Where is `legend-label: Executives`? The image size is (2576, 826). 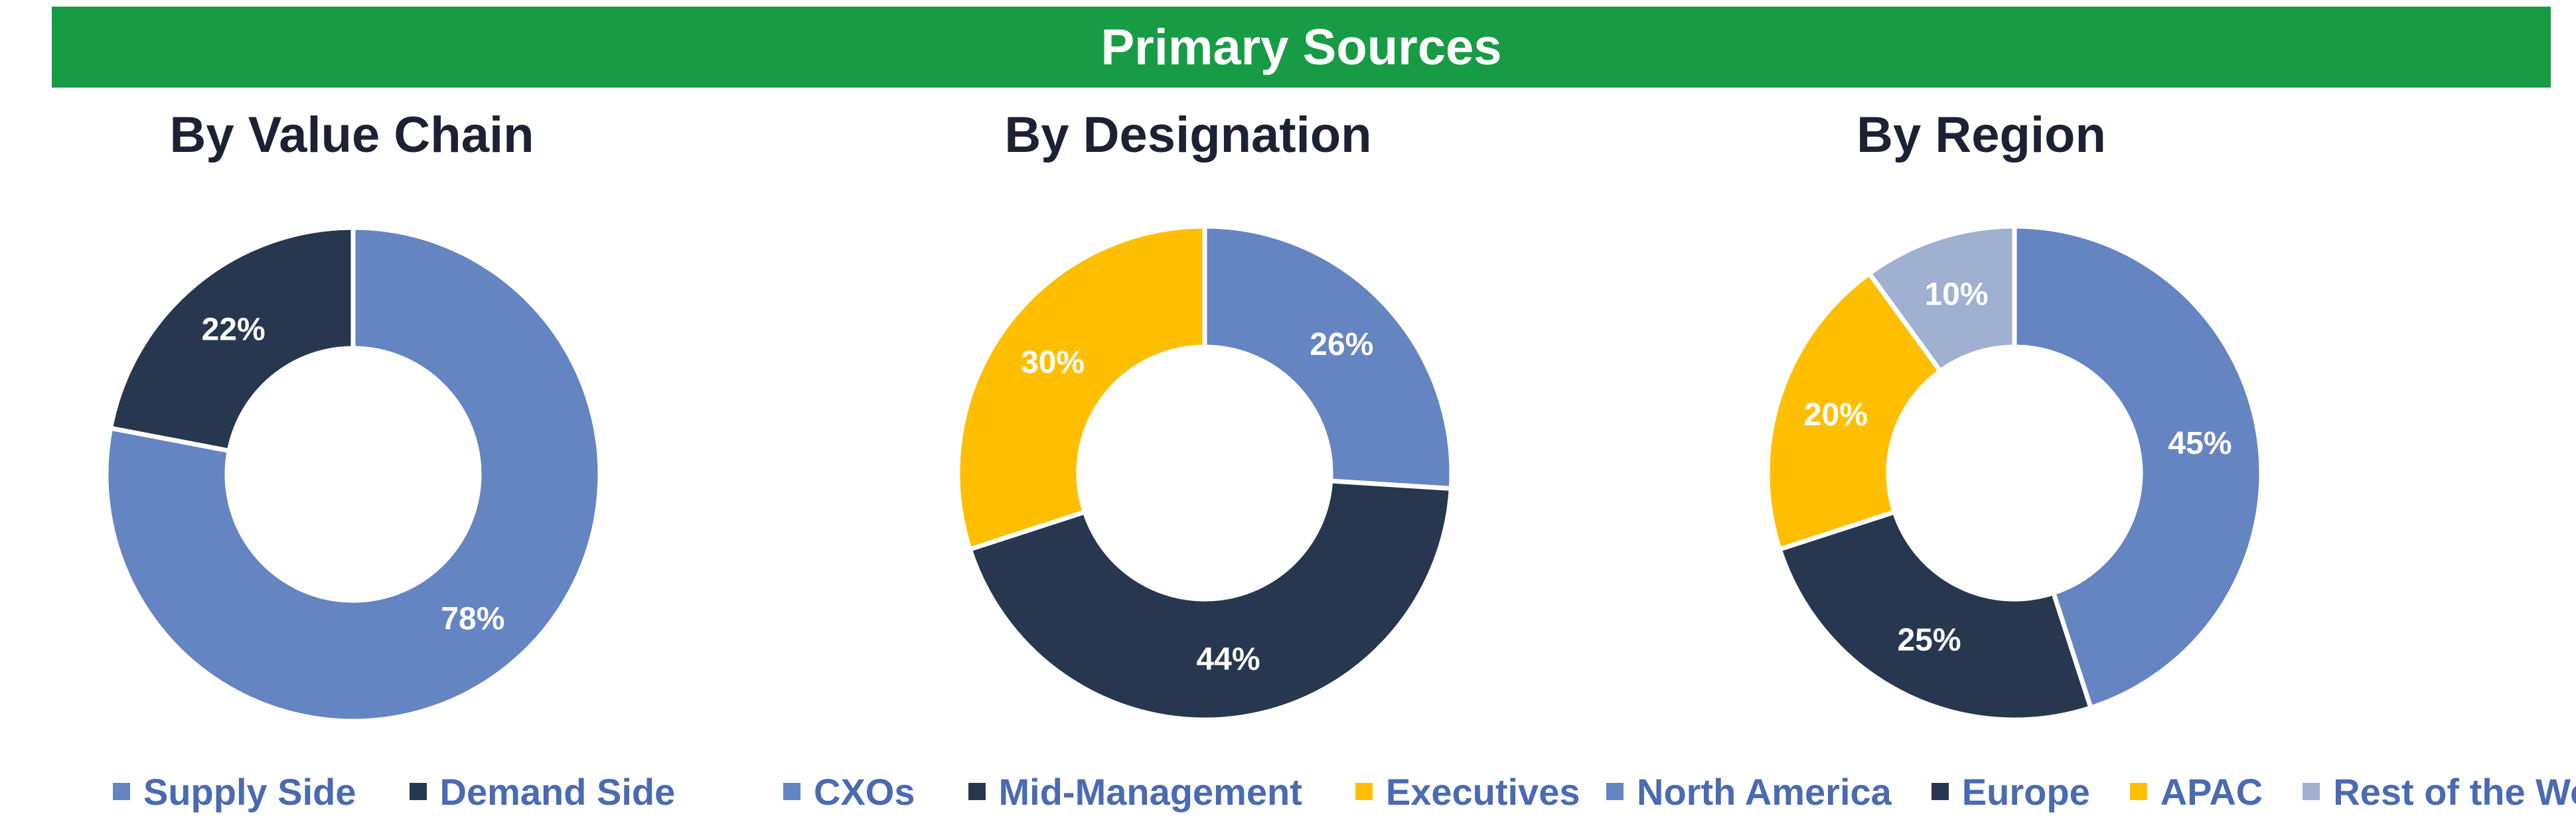
legend-label: Executives is located at coordinates (1483, 792).